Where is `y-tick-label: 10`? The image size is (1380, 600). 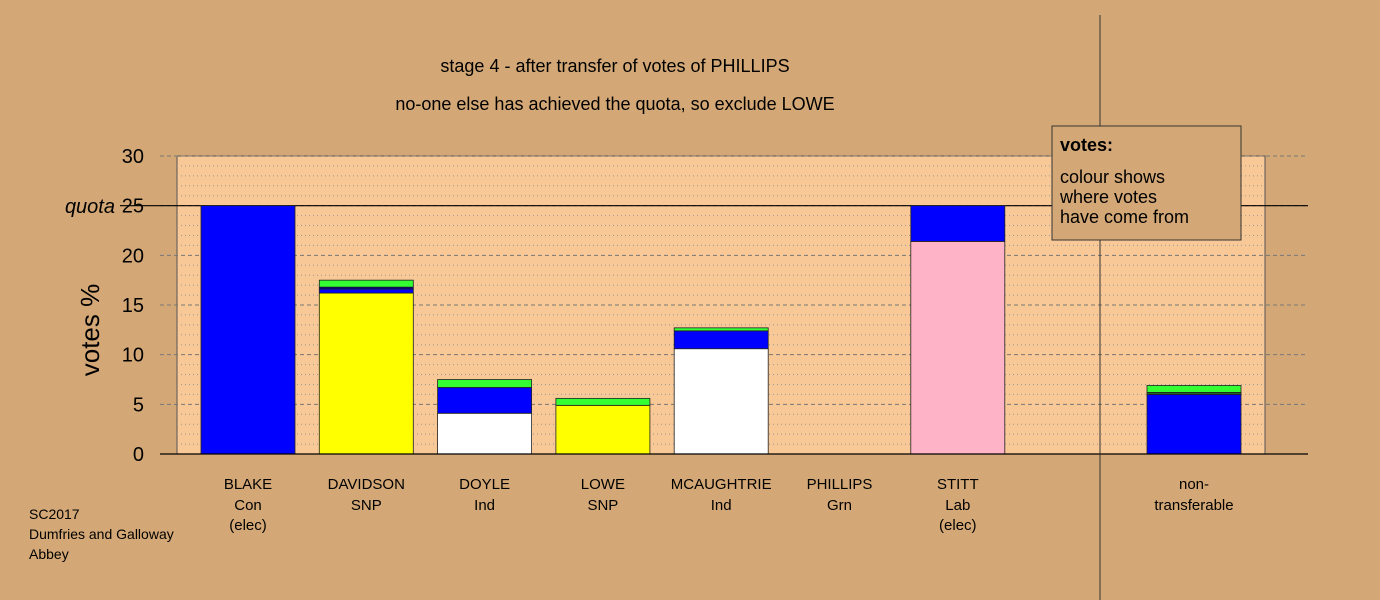 y-tick-label: 10 is located at coordinates (133, 356).